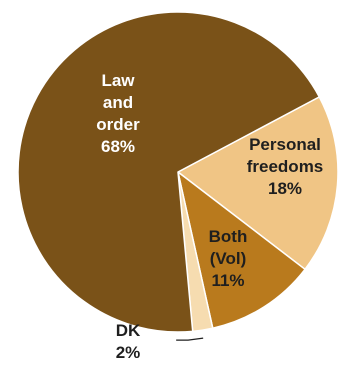 This screenshot has height=371, width=339. I want to click on slice-label-personal-freedoms: Personal freedoms 18%, so click(285, 166).